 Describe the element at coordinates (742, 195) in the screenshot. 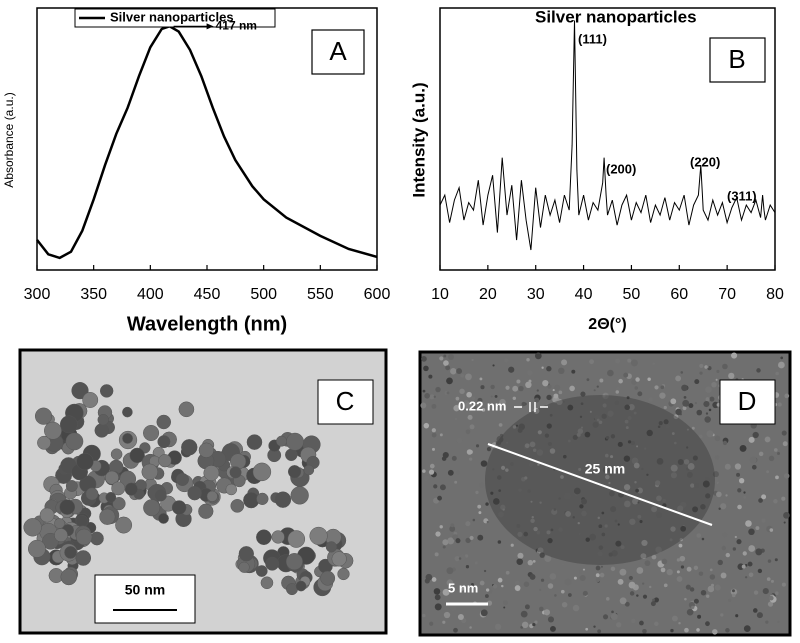

I see `peak-label: (311)` at that location.